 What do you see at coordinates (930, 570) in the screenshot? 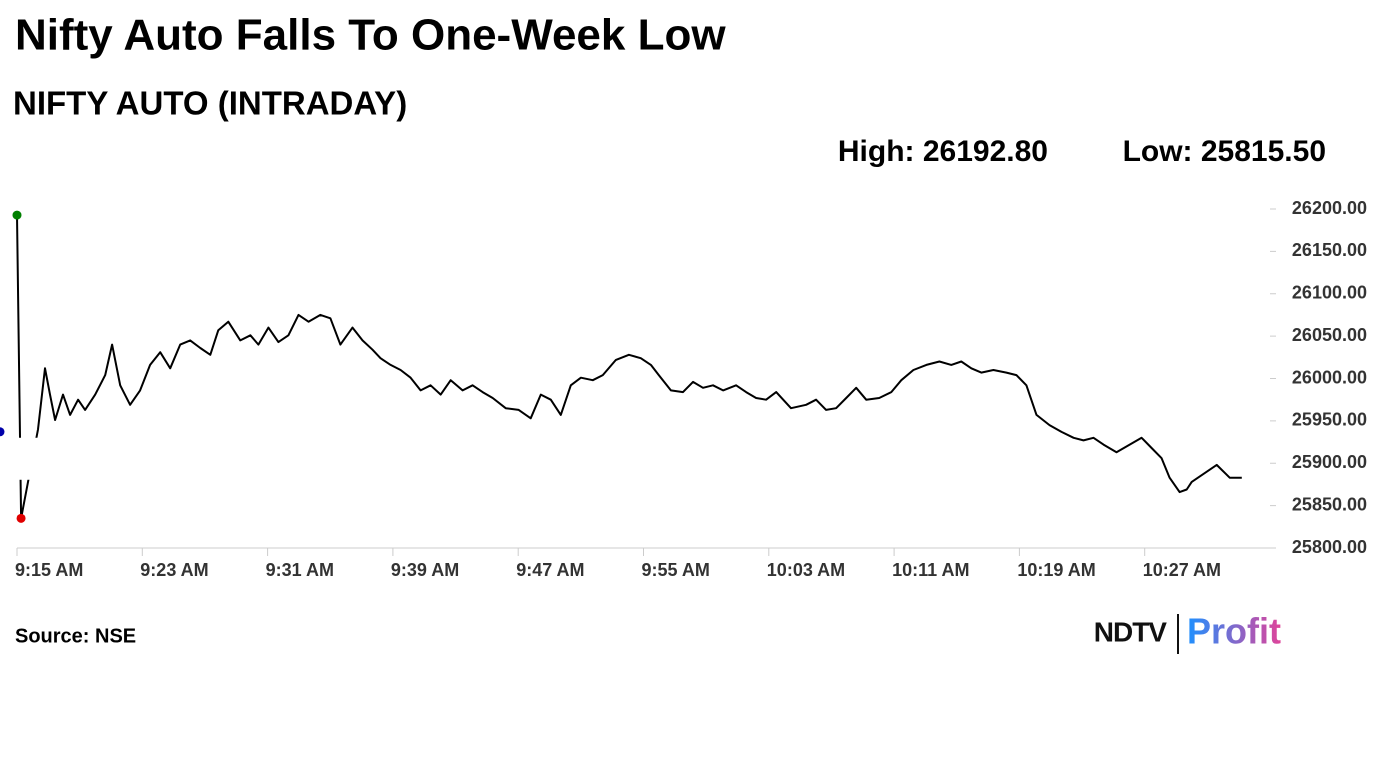
I see `x-tick-label: 10:11 AM` at bounding box center [930, 570].